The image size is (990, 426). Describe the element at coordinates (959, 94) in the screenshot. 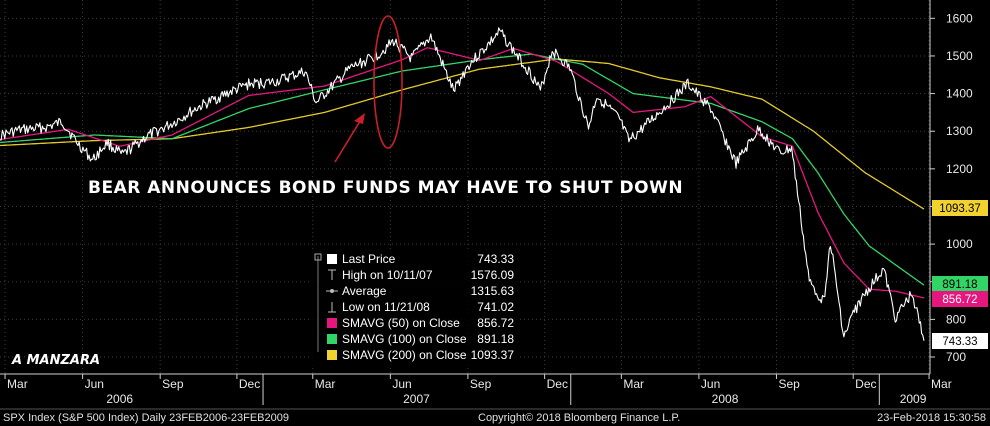

I see `y-tick-label: 1400` at that location.